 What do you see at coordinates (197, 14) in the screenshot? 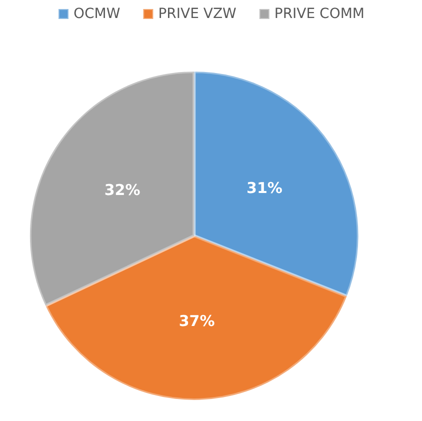
I see `legend-label: PRIVE VZW` at bounding box center [197, 14].